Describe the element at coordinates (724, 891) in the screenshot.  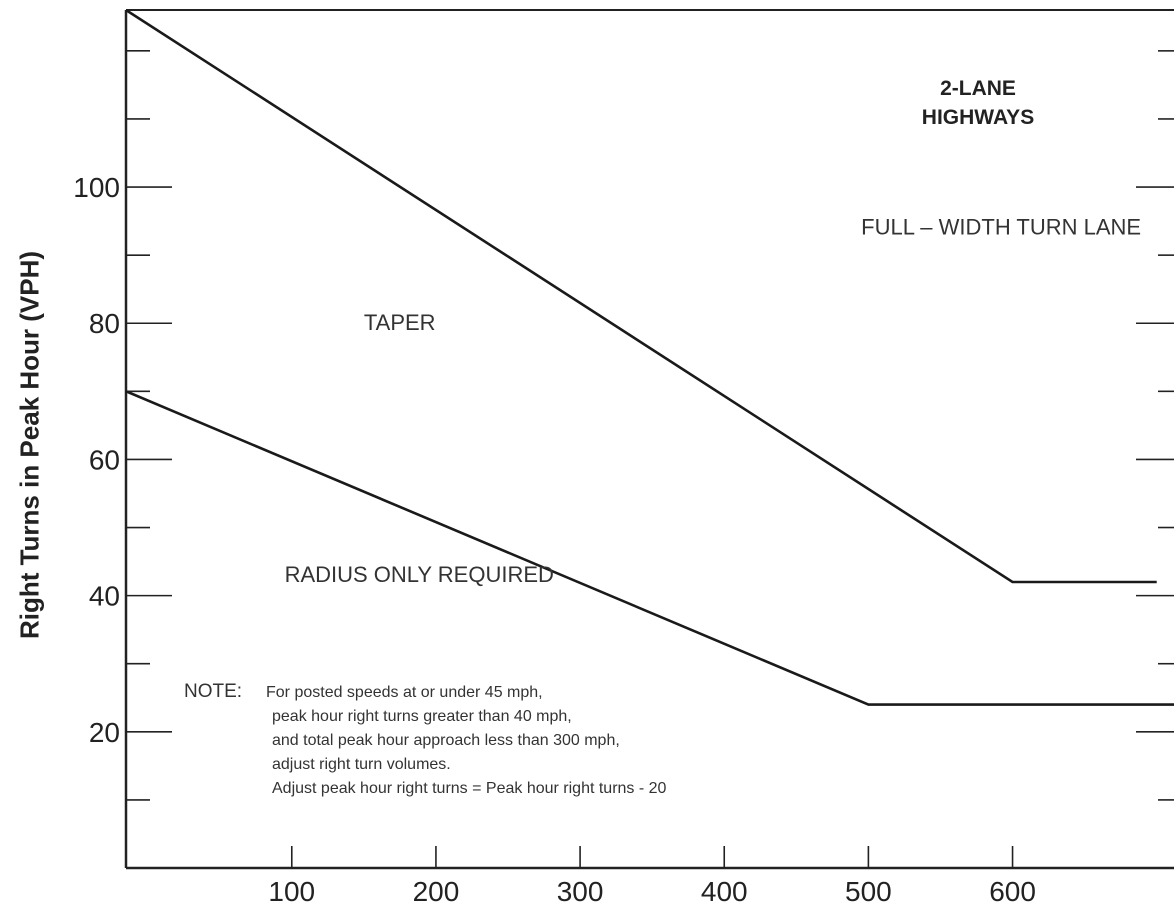
I see `x-tick-label: 400` at that location.